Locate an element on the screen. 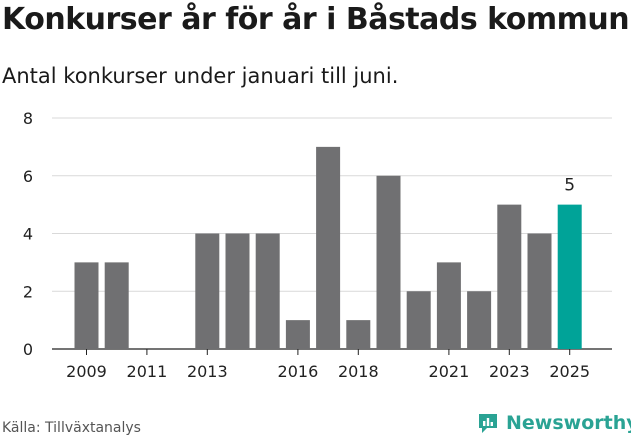 This screenshot has width=631, height=439. newsworthy-logo-icon is located at coordinates (488, 423).